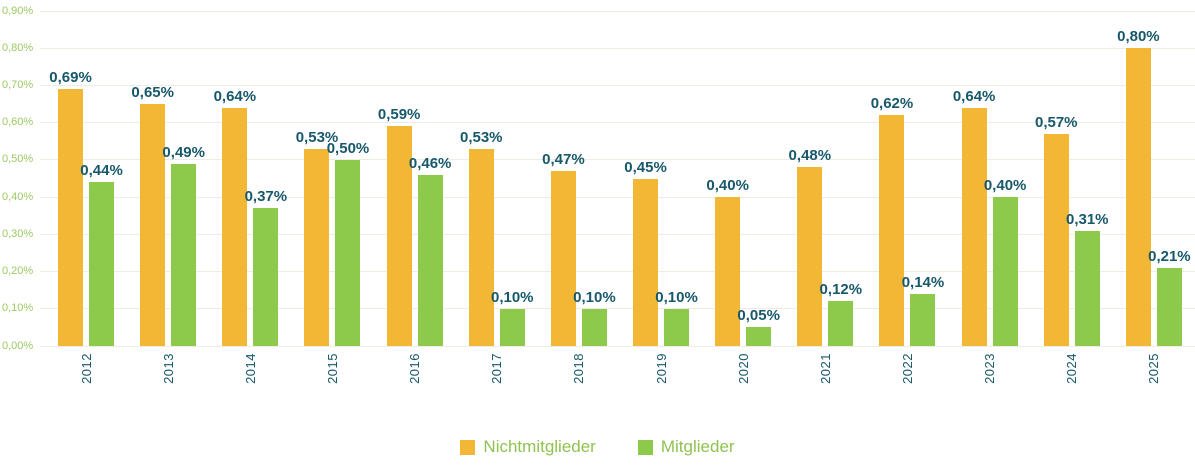  I want to click on y-axis-label: 0,20%, so click(18, 271).